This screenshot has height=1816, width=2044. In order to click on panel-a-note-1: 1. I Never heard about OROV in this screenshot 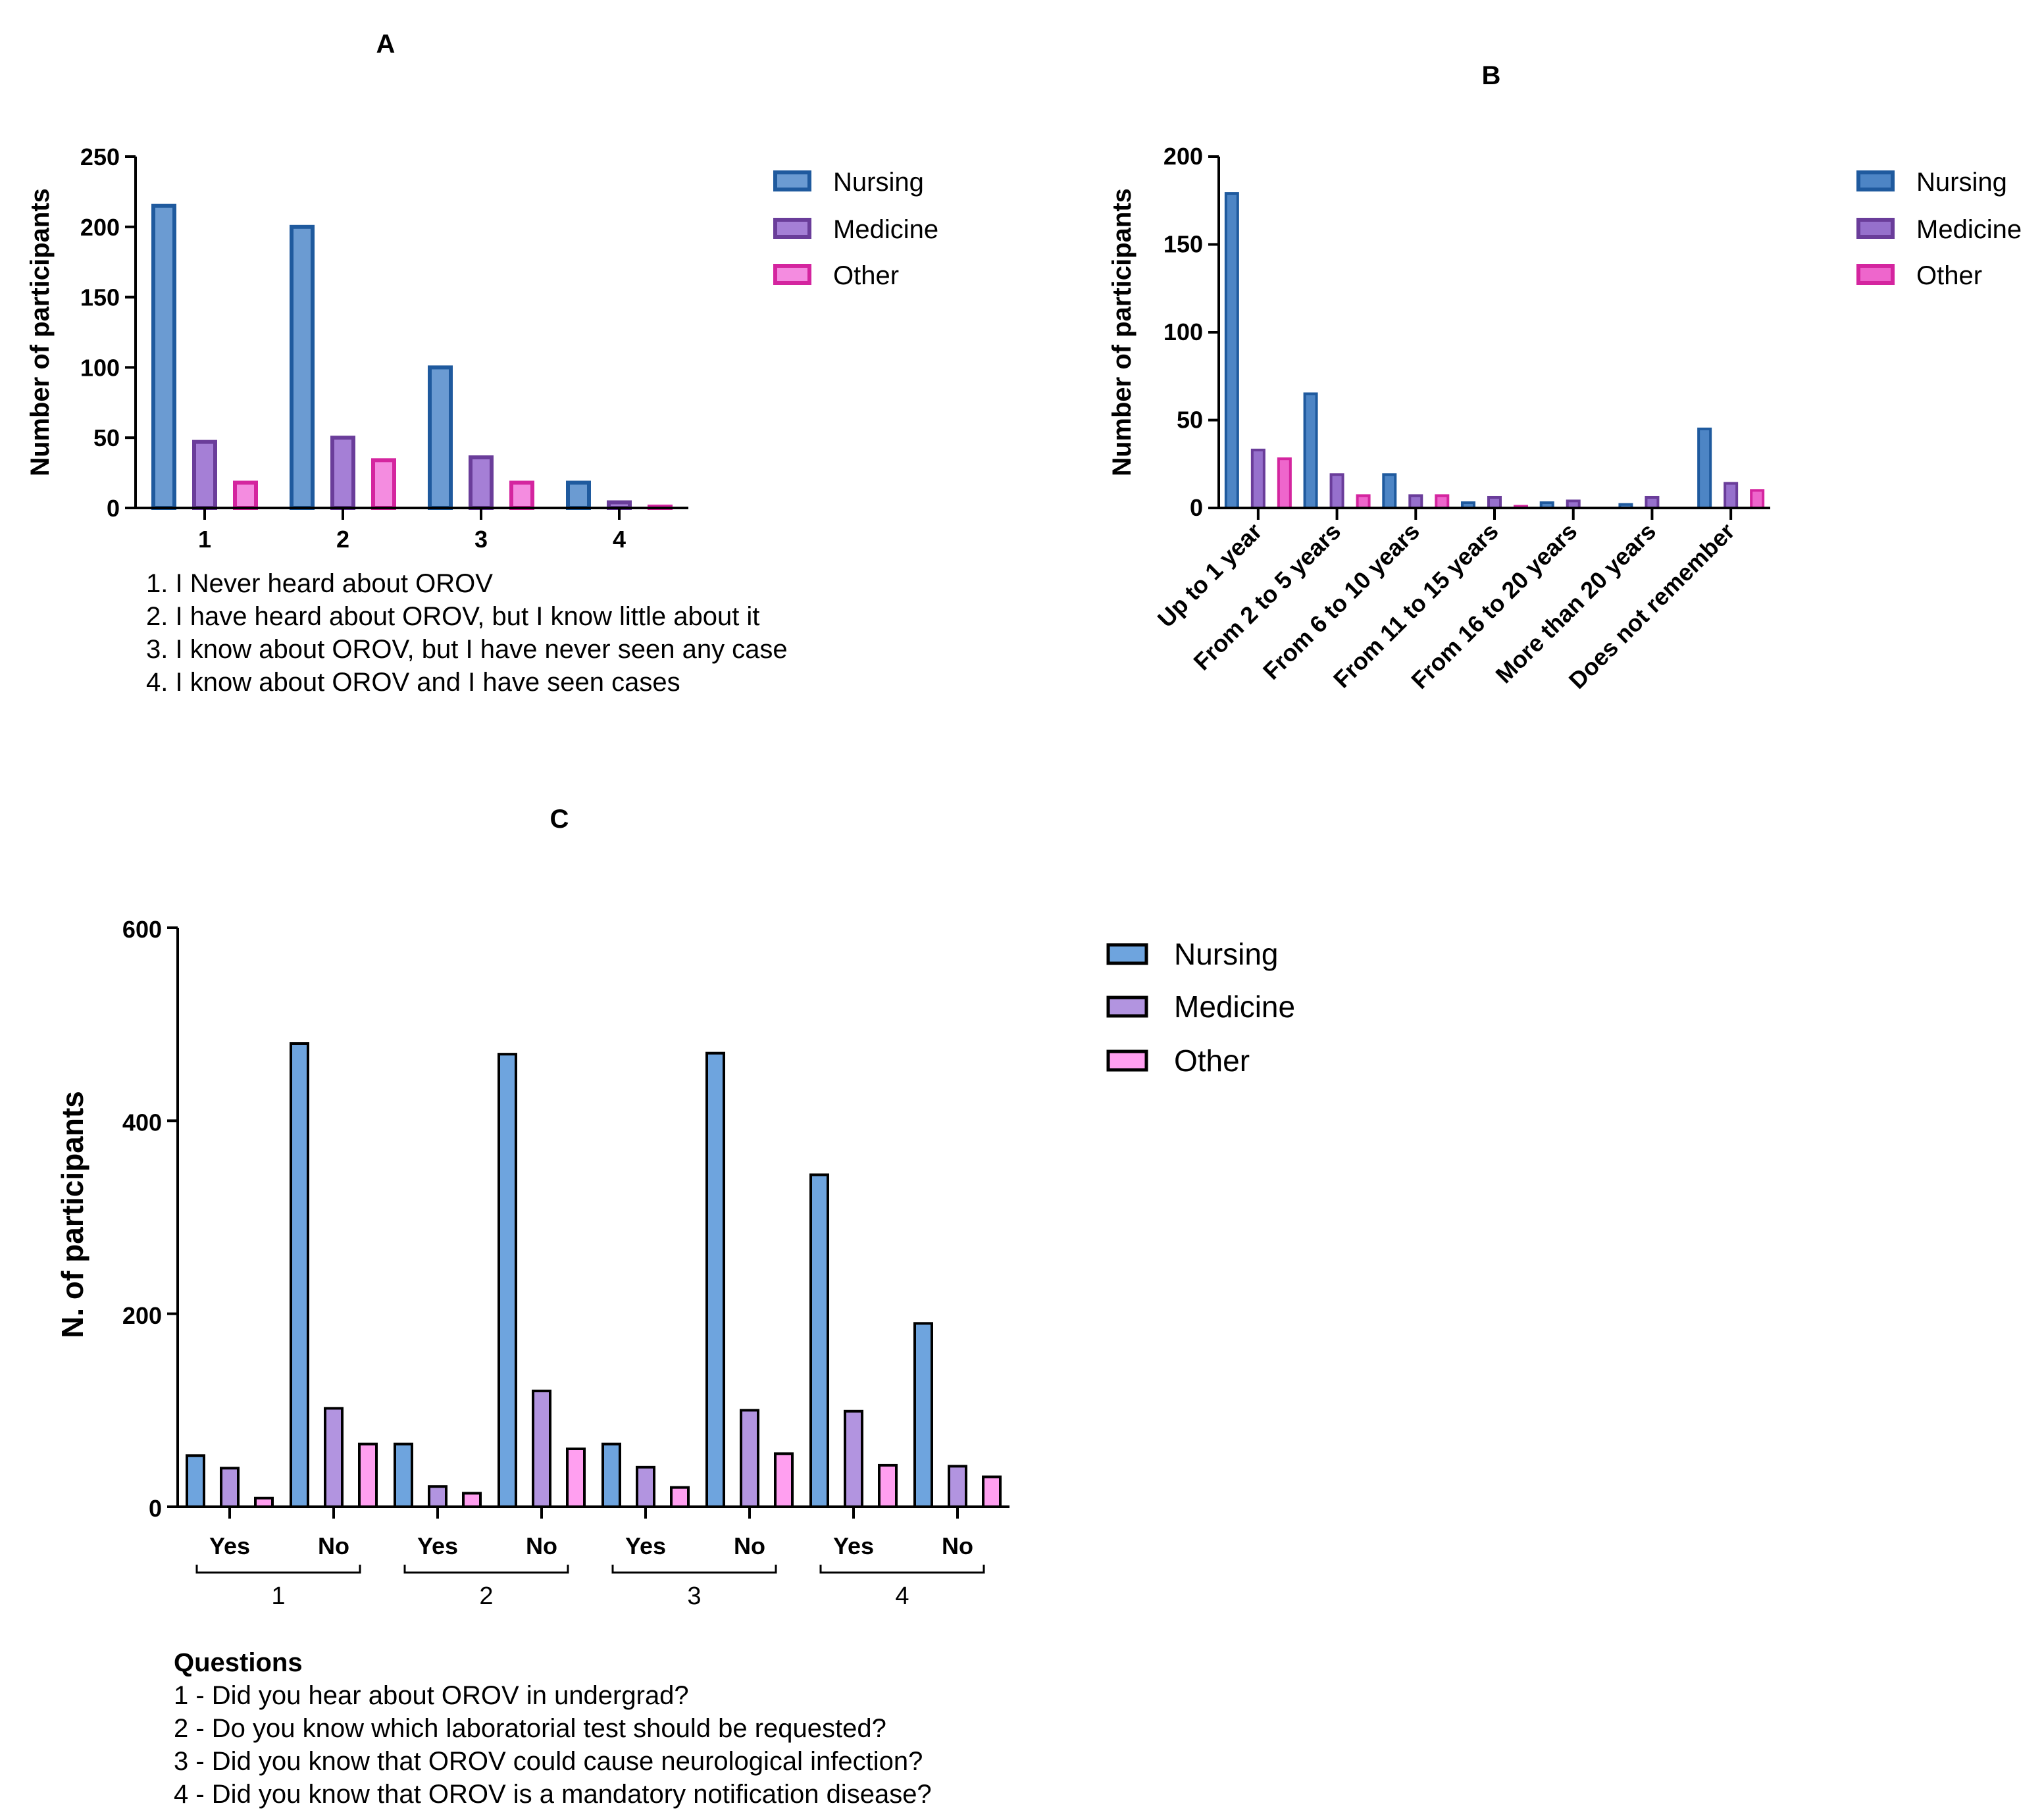, I will do `click(319, 583)`.